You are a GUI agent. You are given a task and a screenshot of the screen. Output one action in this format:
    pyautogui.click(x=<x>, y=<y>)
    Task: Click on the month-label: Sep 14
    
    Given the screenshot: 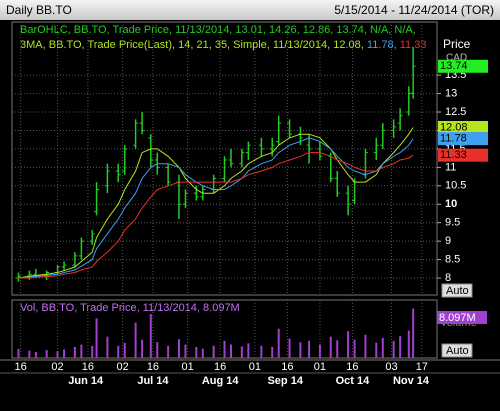 What is the action you would take?
    pyautogui.click(x=285, y=381)
    